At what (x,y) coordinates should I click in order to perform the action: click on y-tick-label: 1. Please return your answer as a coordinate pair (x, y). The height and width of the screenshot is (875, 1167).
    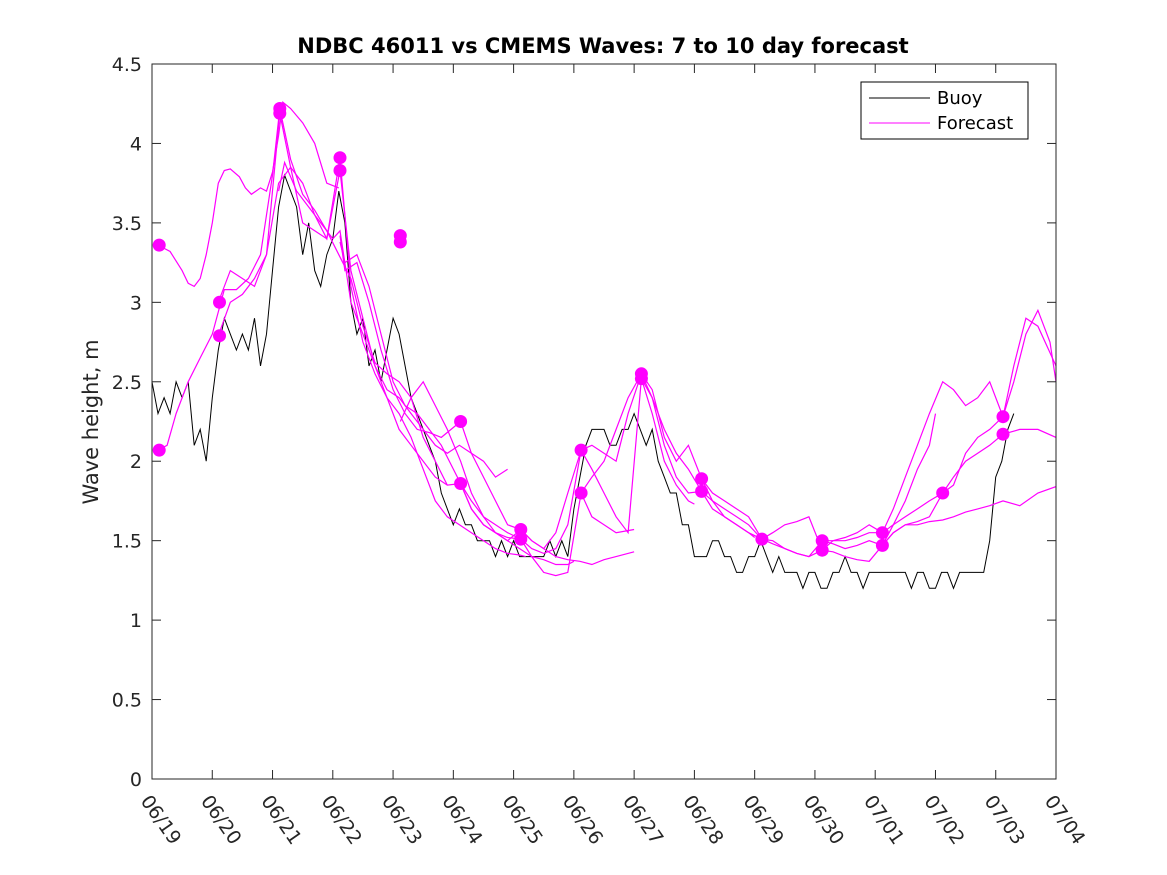
    Looking at the image, I should click on (136, 621).